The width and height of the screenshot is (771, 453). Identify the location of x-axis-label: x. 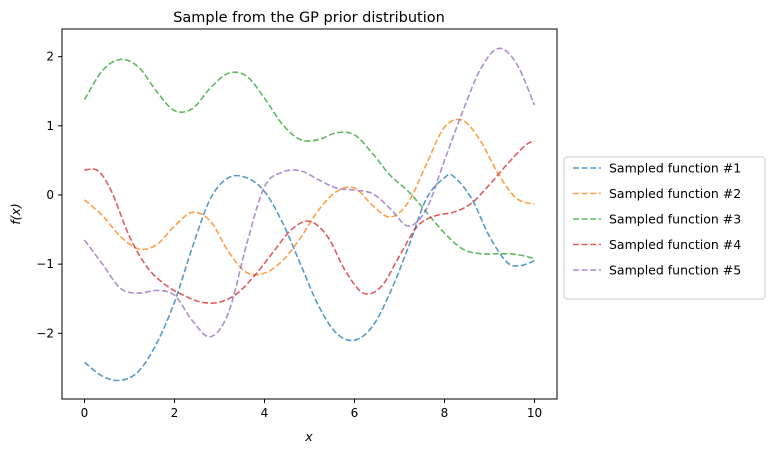
(308, 436).